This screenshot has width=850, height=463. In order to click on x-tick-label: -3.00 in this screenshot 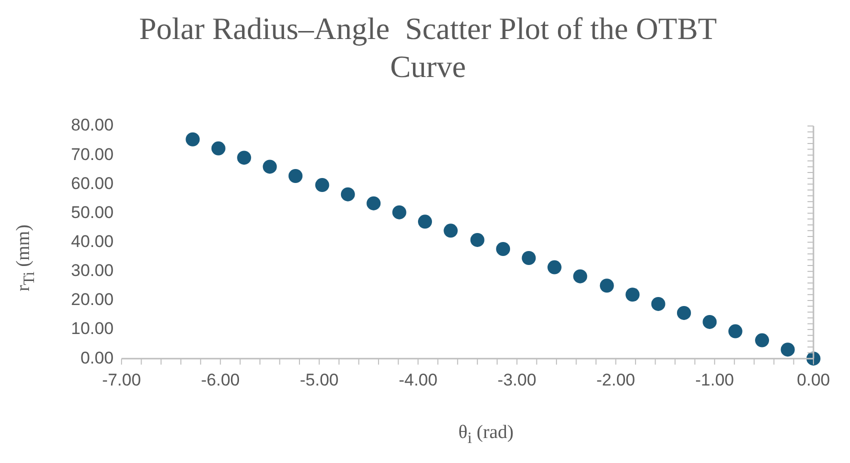, I will do `click(517, 380)`.